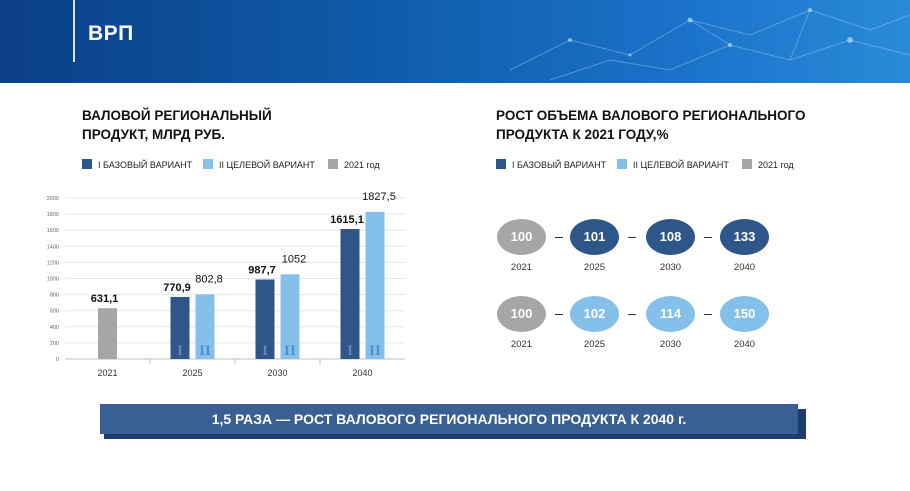 Image resolution: width=910 pixels, height=491 pixels. Describe the element at coordinates (53, 263) in the screenshot. I see `y-tick-label: 1200` at that location.